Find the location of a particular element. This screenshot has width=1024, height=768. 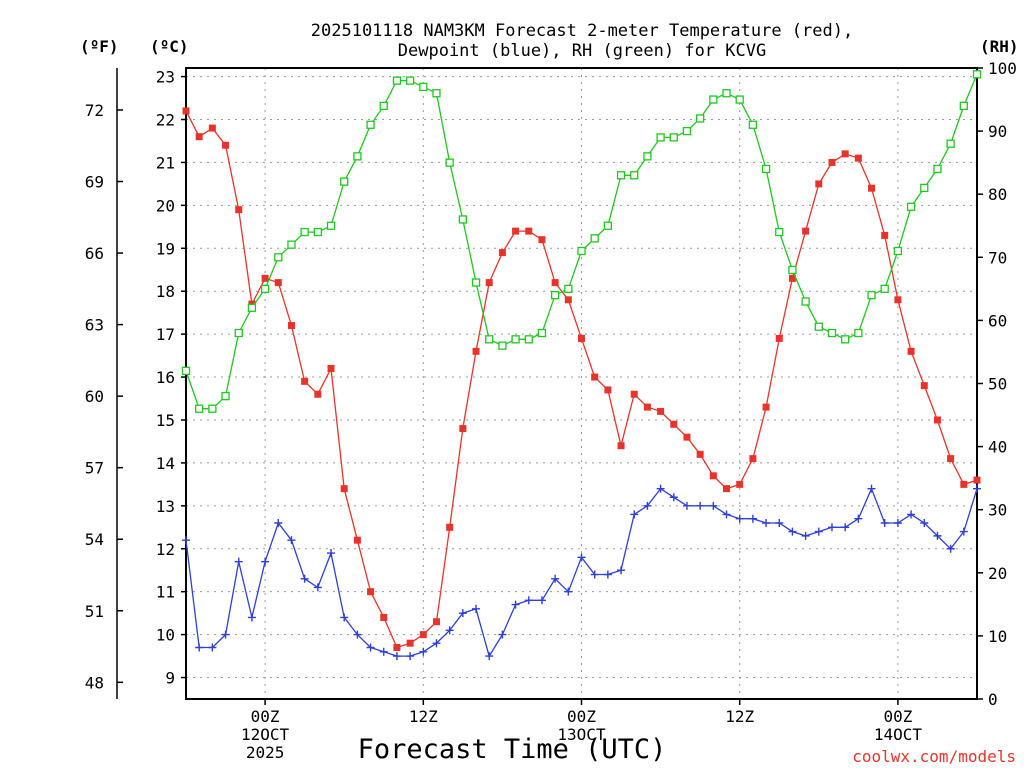

rh-unit-label: (RH) is located at coordinates (999, 46).